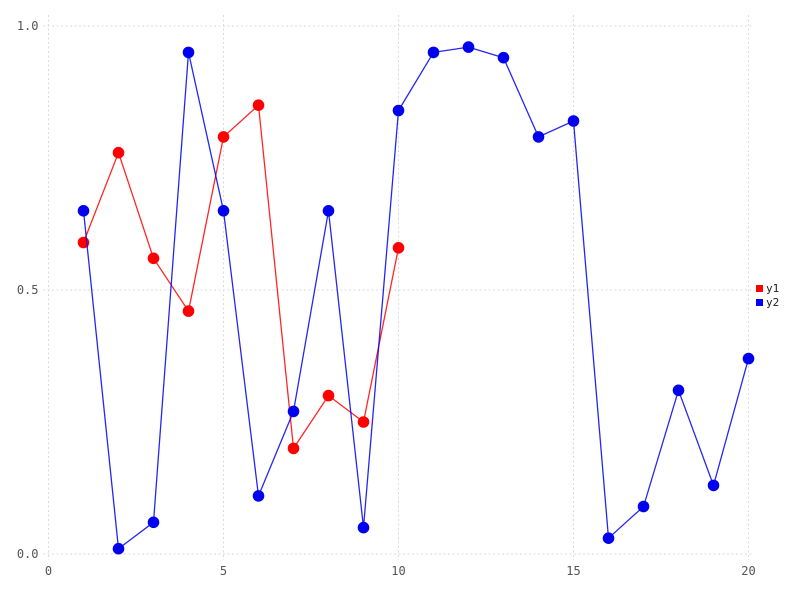 The height and width of the screenshot is (600, 800). Describe the element at coordinates (398, 571) in the screenshot. I see `x-tick-label-10: 10` at that location.